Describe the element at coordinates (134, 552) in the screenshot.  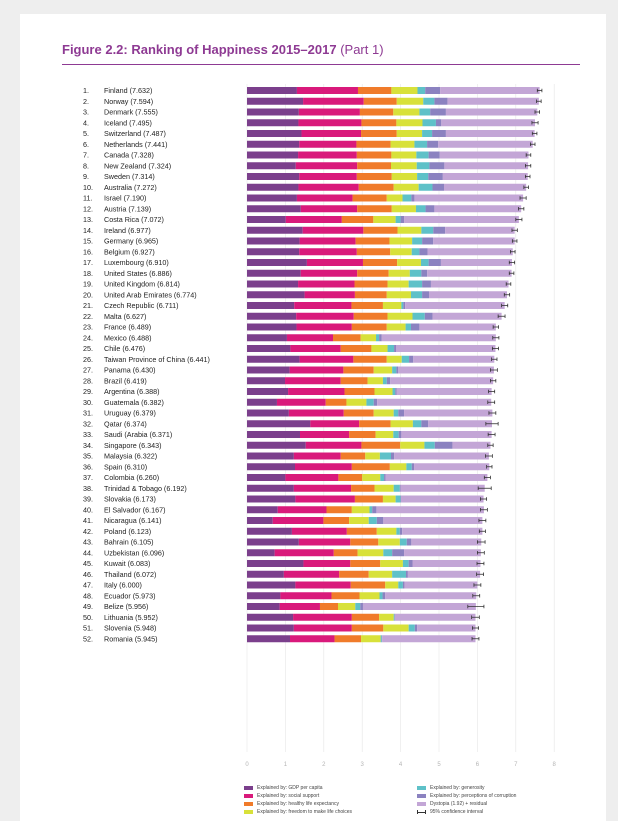
I see `country-label: Uzbekistan (6.096)` at that location.